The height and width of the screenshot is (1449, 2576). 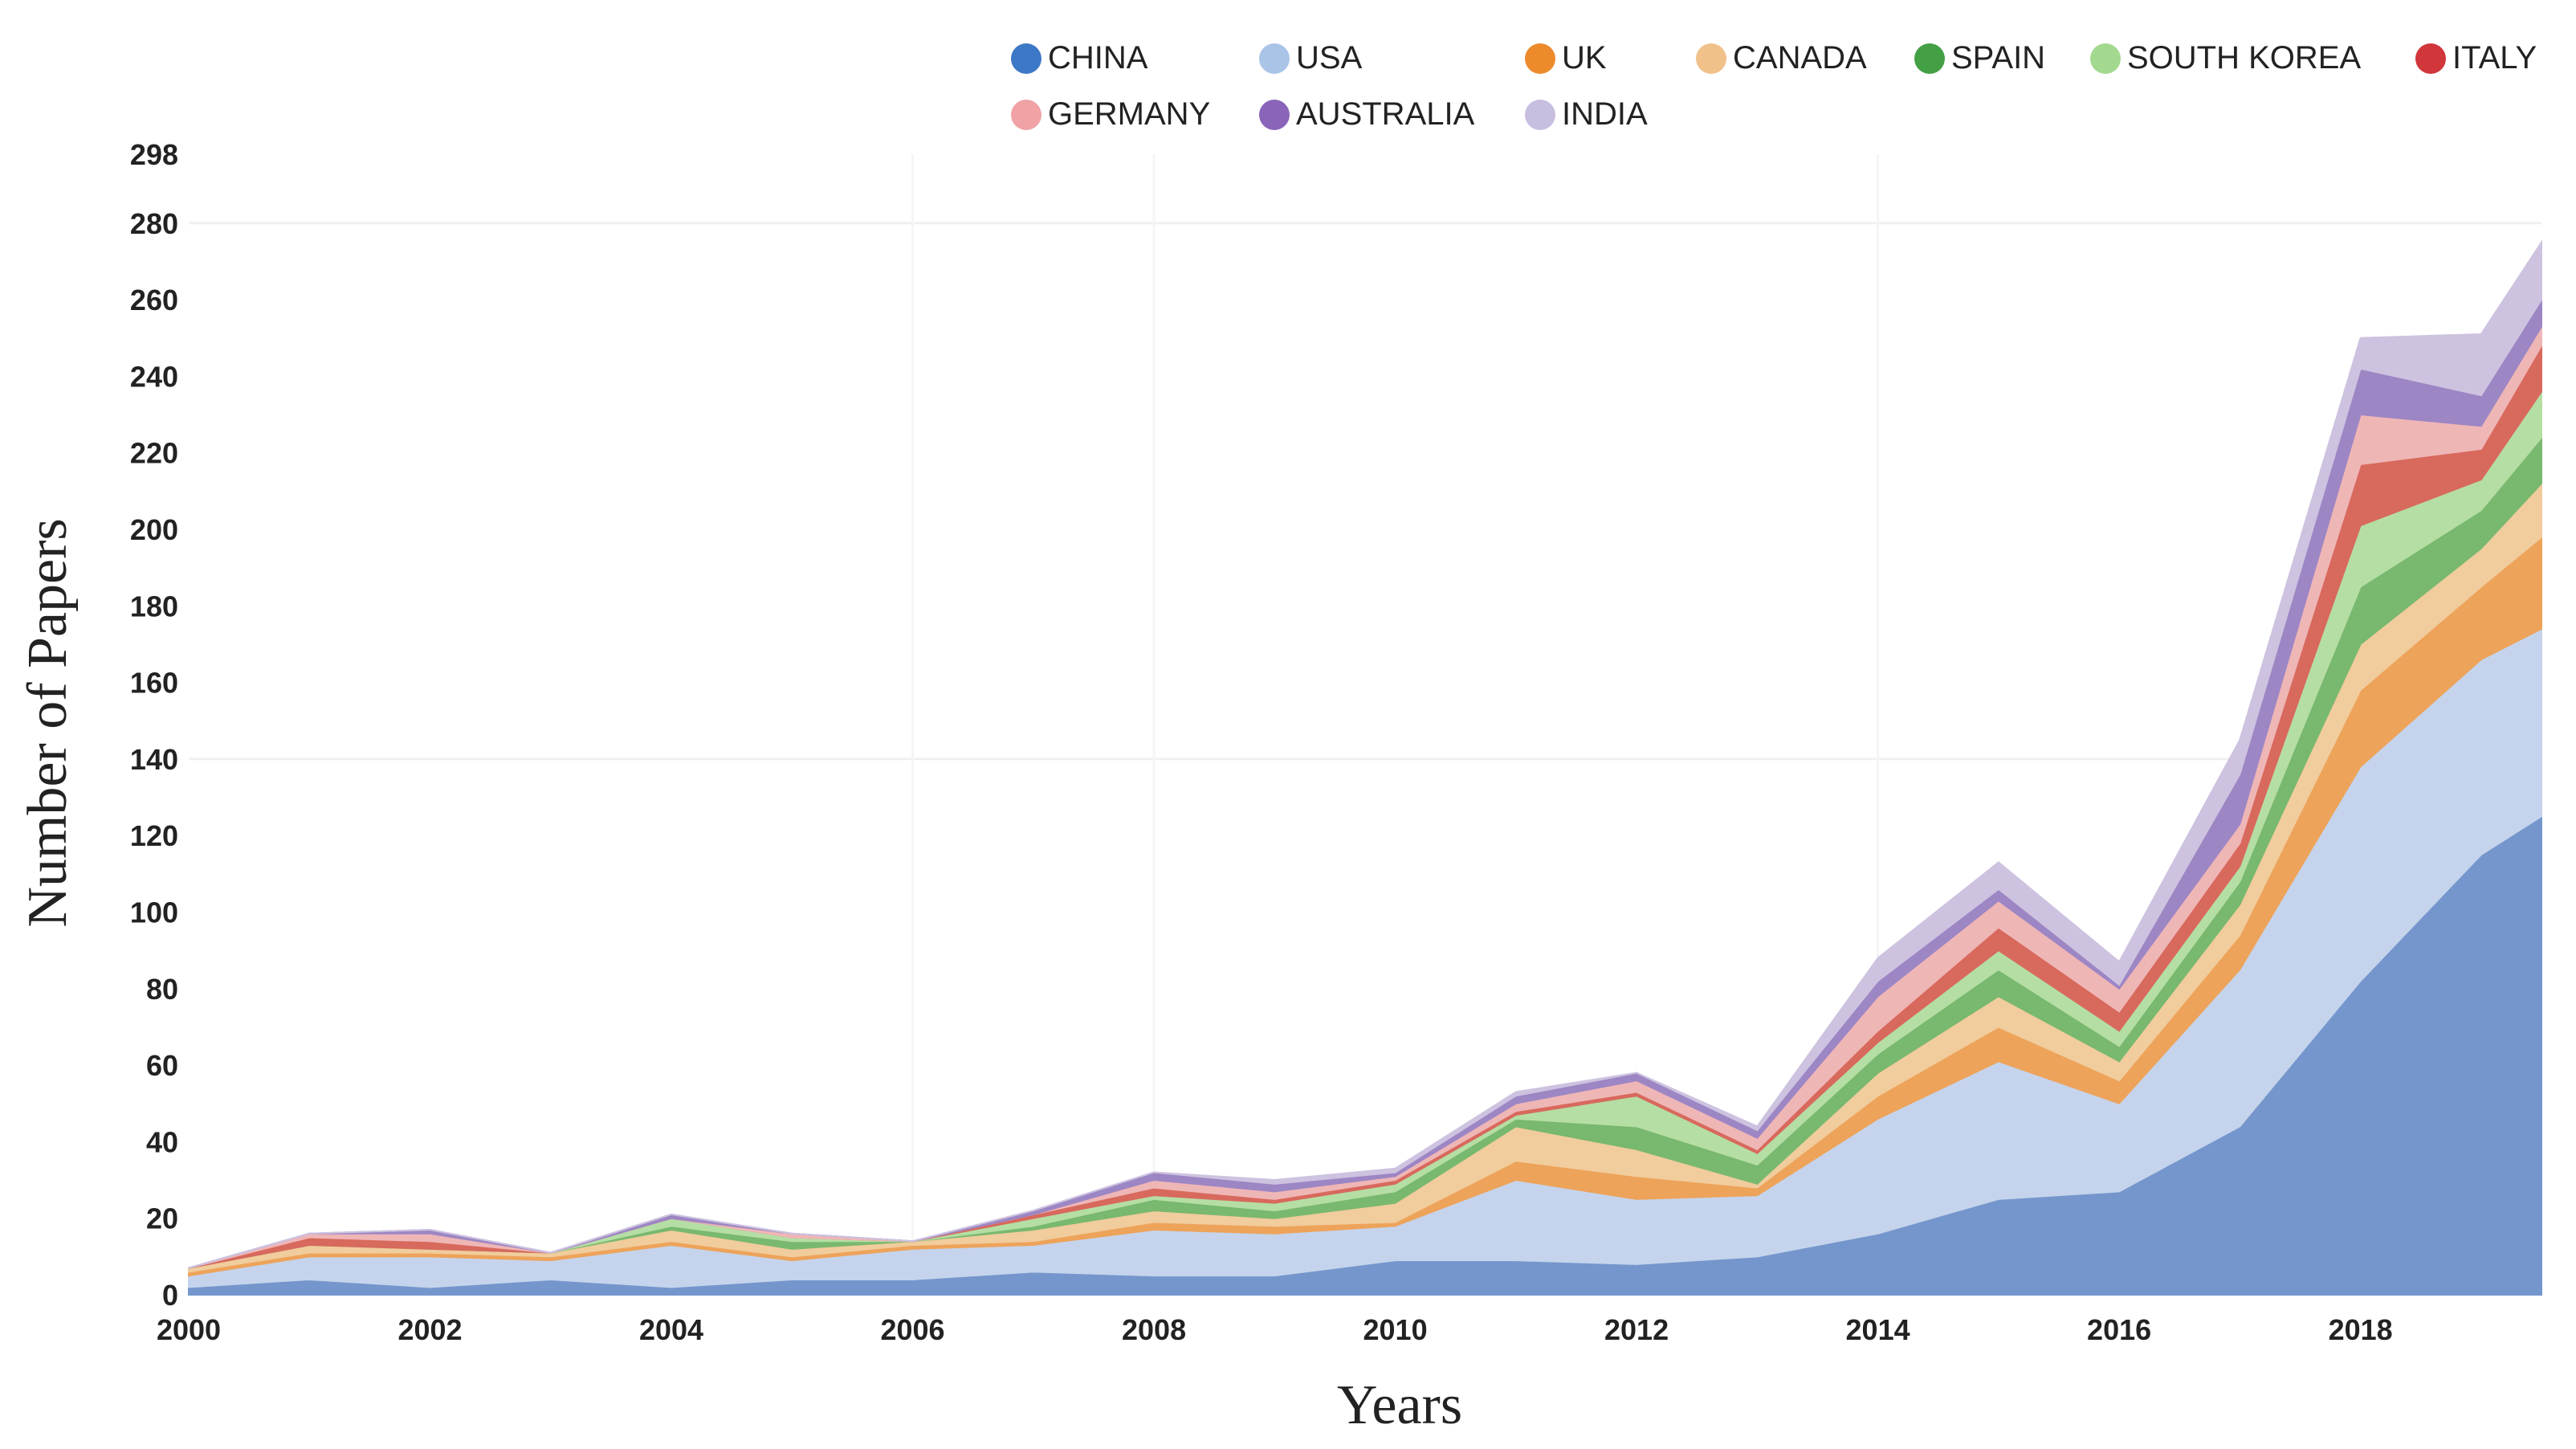 I want to click on legend-label: AUSTRALIA, so click(x=1385, y=114).